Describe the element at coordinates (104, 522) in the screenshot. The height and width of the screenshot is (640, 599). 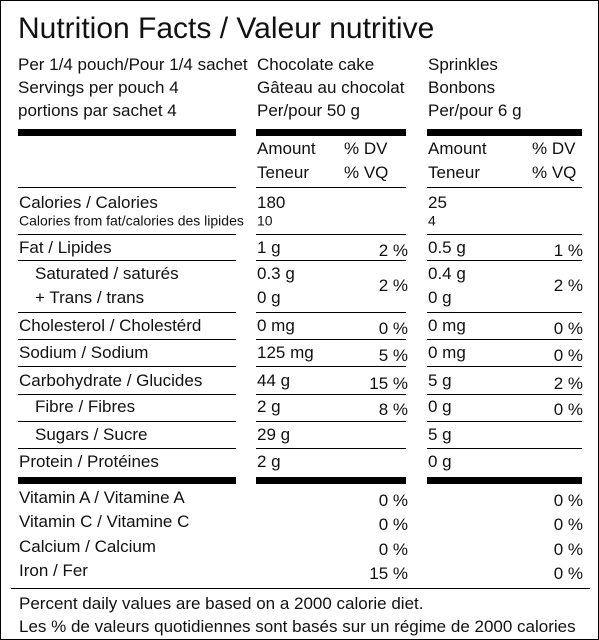
I see `vitamin-label: Vitamin C / Vitamine C` at that location.